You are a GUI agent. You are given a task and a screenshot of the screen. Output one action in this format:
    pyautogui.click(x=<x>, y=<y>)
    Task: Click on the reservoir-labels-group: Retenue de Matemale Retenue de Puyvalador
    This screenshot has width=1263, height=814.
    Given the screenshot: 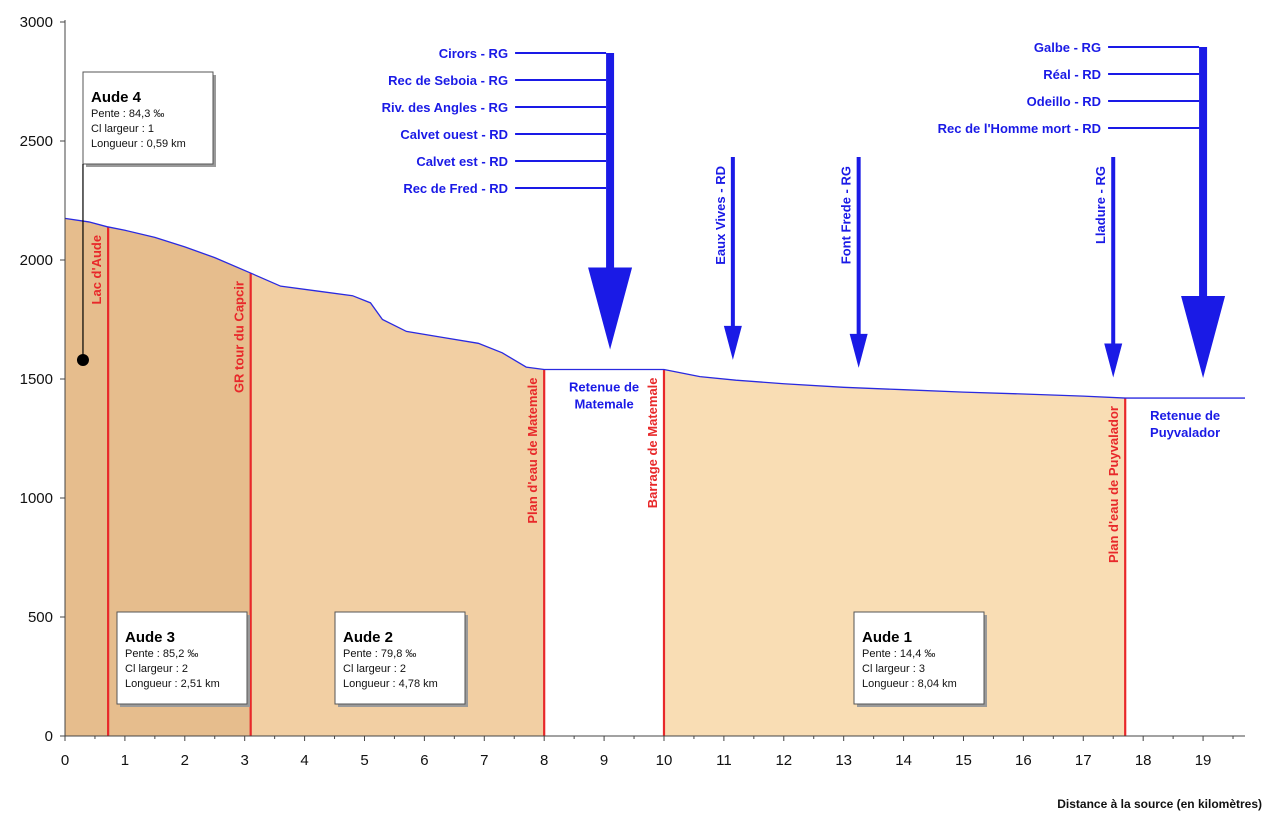 What is the action you would take?
    pyautogui.click(x=894, y=409)
    